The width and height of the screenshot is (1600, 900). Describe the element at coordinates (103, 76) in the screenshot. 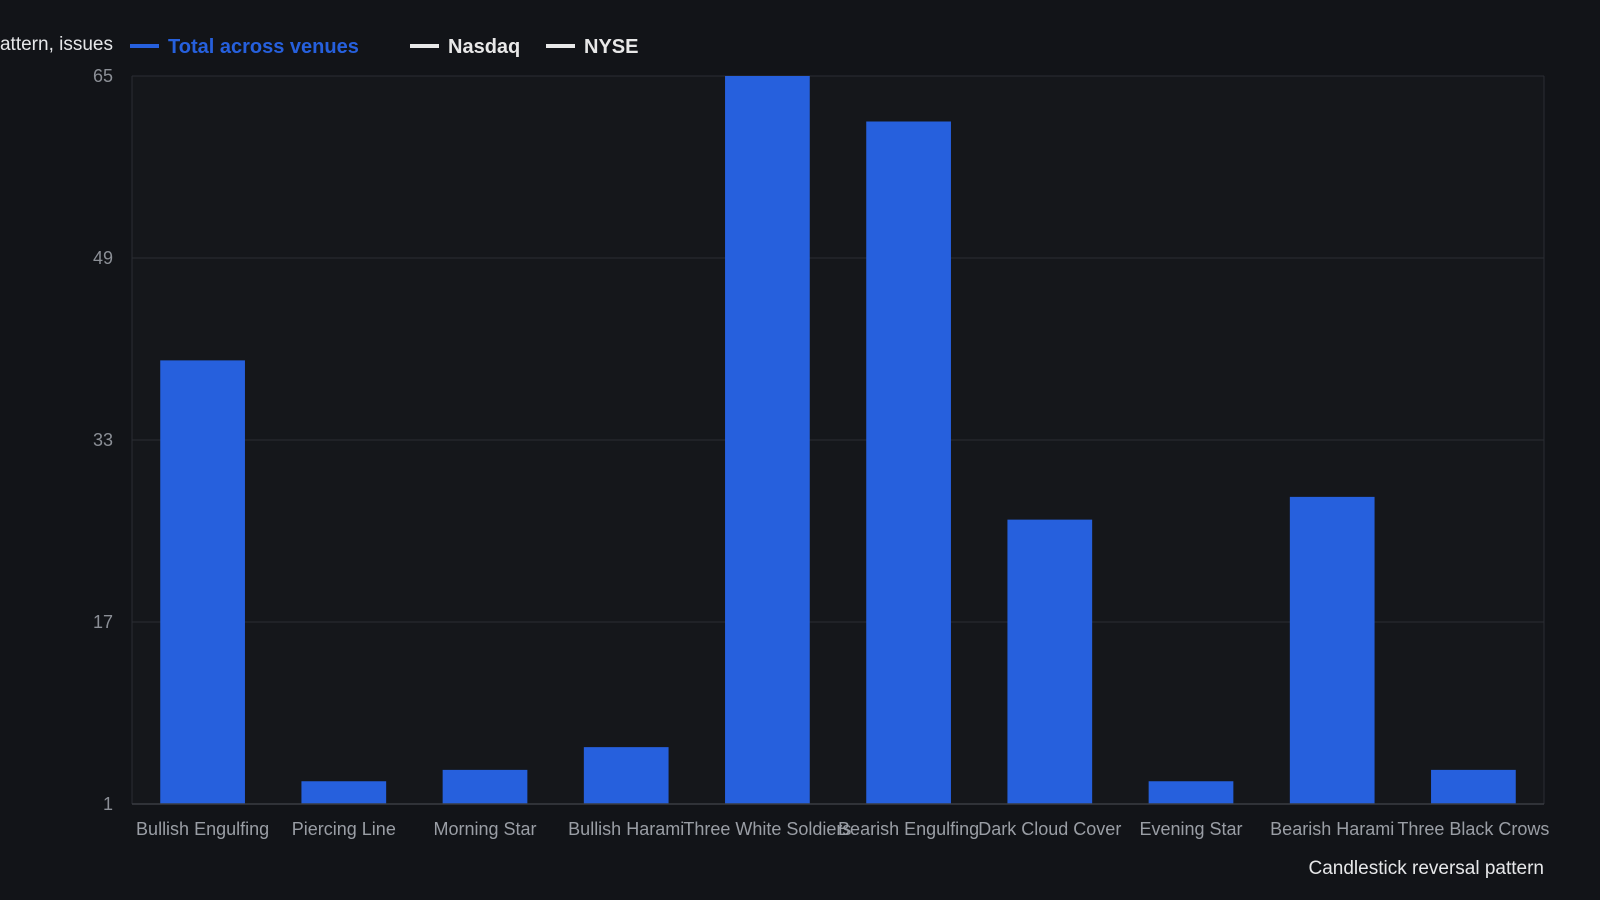

I see `y-tick-label: 65` at that location.